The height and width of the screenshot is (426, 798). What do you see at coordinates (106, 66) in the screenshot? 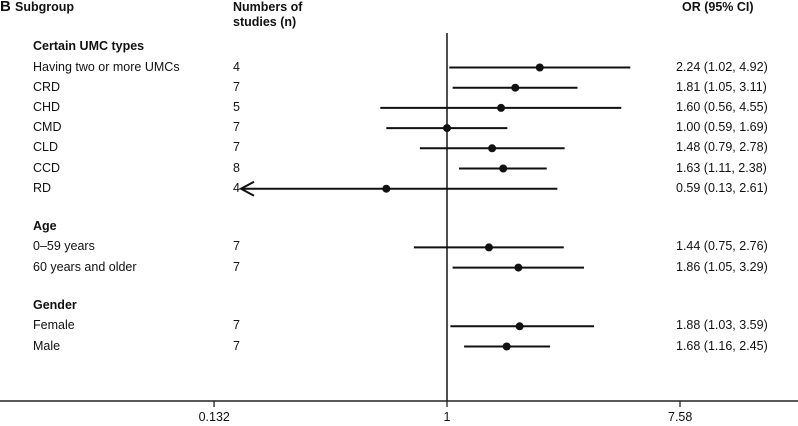
I see `row-label: Having two or more UMCs` at bounding box center [106, 66].